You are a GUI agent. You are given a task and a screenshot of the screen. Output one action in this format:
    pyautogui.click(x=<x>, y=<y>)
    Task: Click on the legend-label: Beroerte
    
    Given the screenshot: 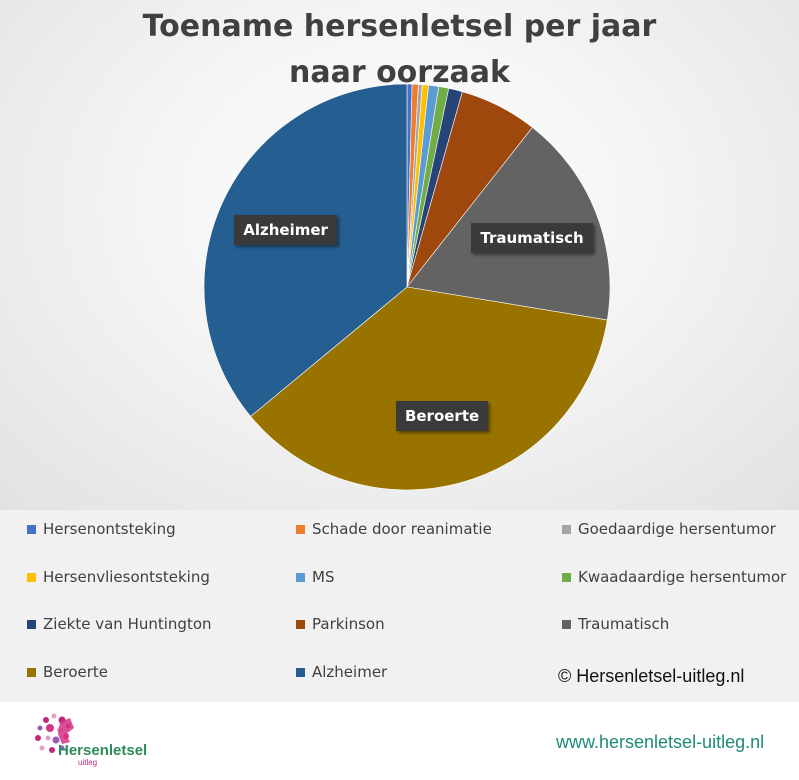 What is the action you would take?
    pyautogui.click(x=76, y=672)
    